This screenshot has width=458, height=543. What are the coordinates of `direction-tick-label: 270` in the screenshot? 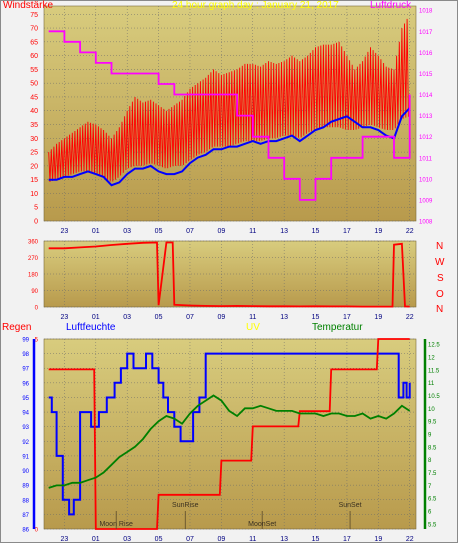 It's located at (33, 259).